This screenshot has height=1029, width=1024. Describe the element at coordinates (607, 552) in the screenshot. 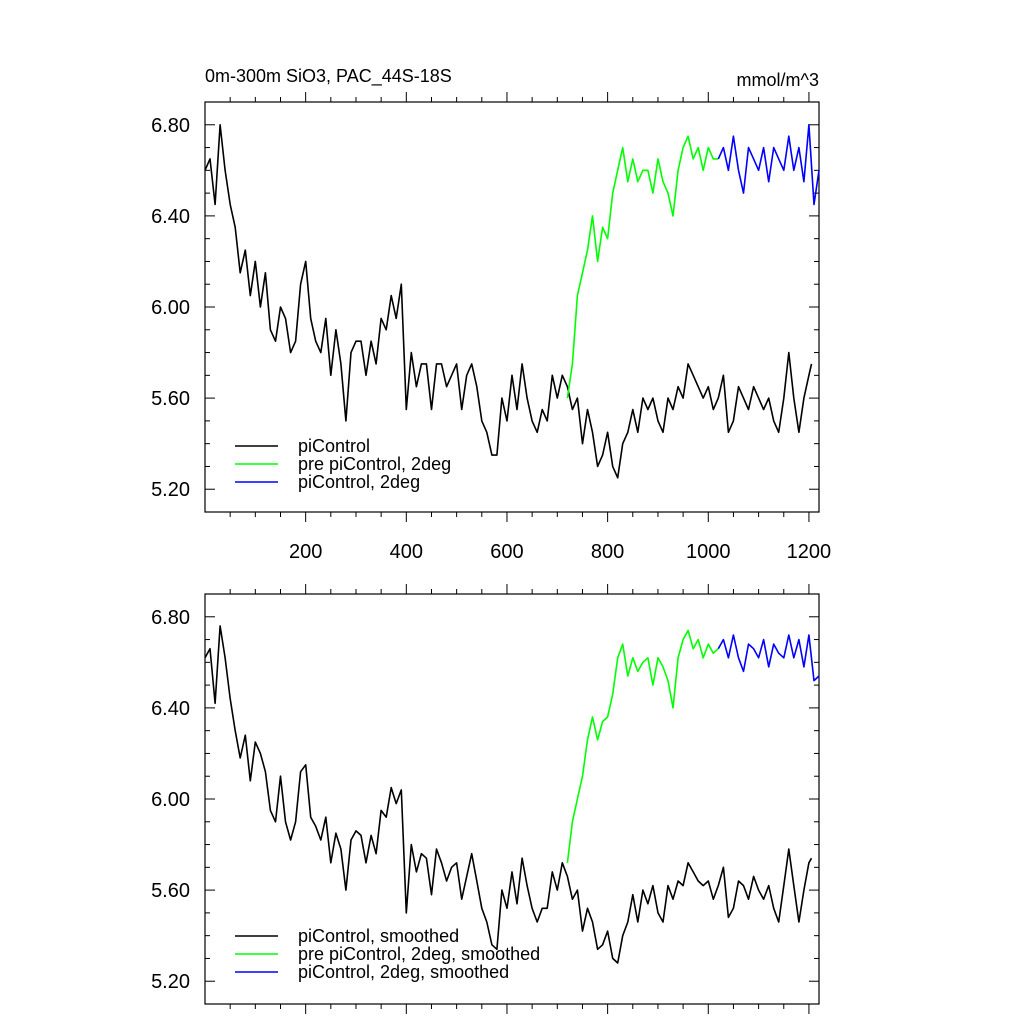

I see `x-tick-label: 800` at that location.